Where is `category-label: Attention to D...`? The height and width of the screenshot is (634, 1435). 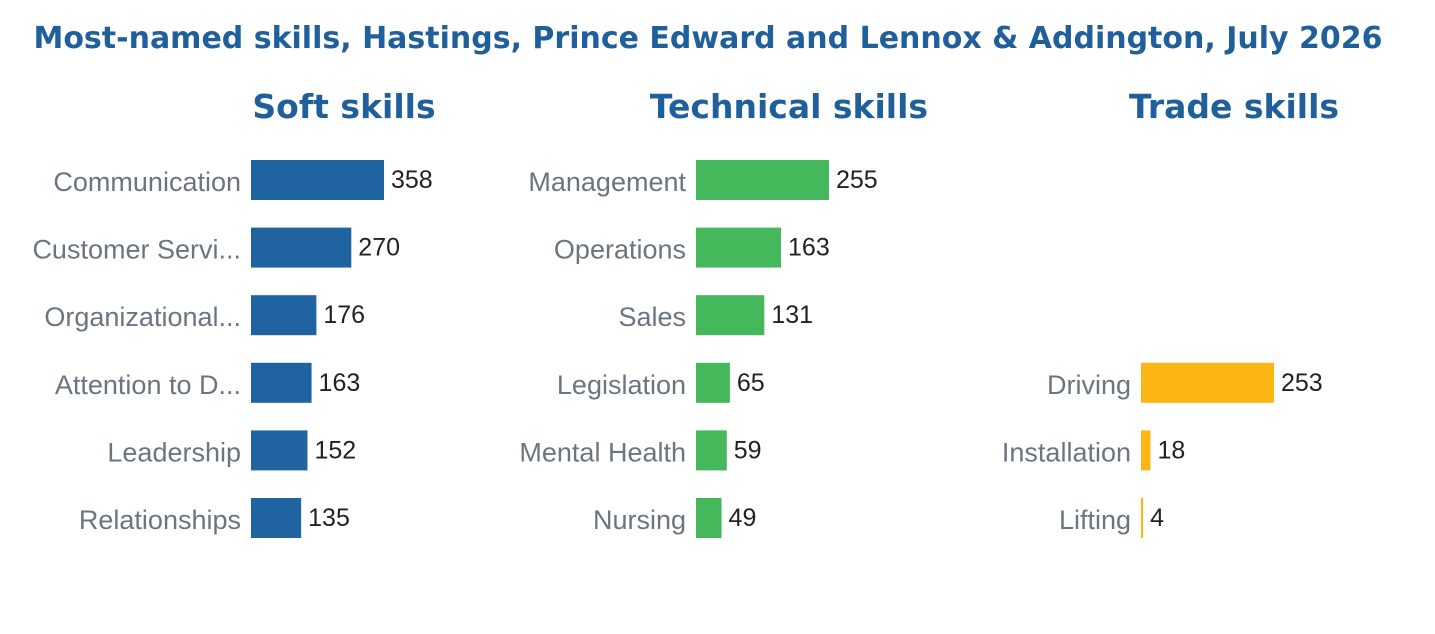
category-label: Attention to D... is located at coordinates (148, 385).